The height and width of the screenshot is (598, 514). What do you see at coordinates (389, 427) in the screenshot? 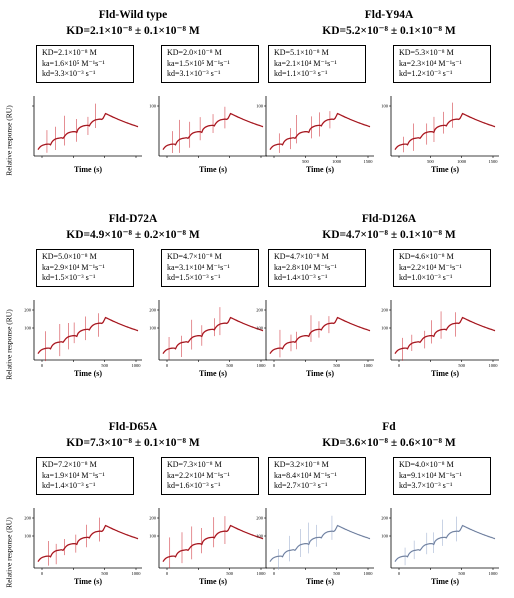
I see `group-title: Fd` at bounding box center [389, 427].